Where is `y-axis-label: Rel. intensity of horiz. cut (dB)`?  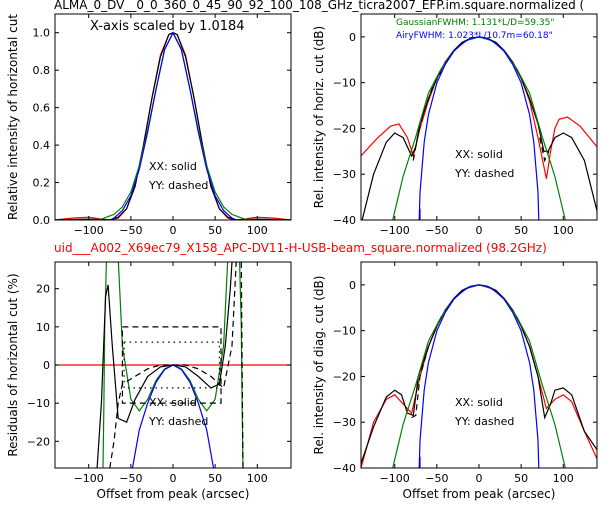
y-axis-label: Rel. intensity of horiz. cut (dB) is located at coordinates (319, 117).